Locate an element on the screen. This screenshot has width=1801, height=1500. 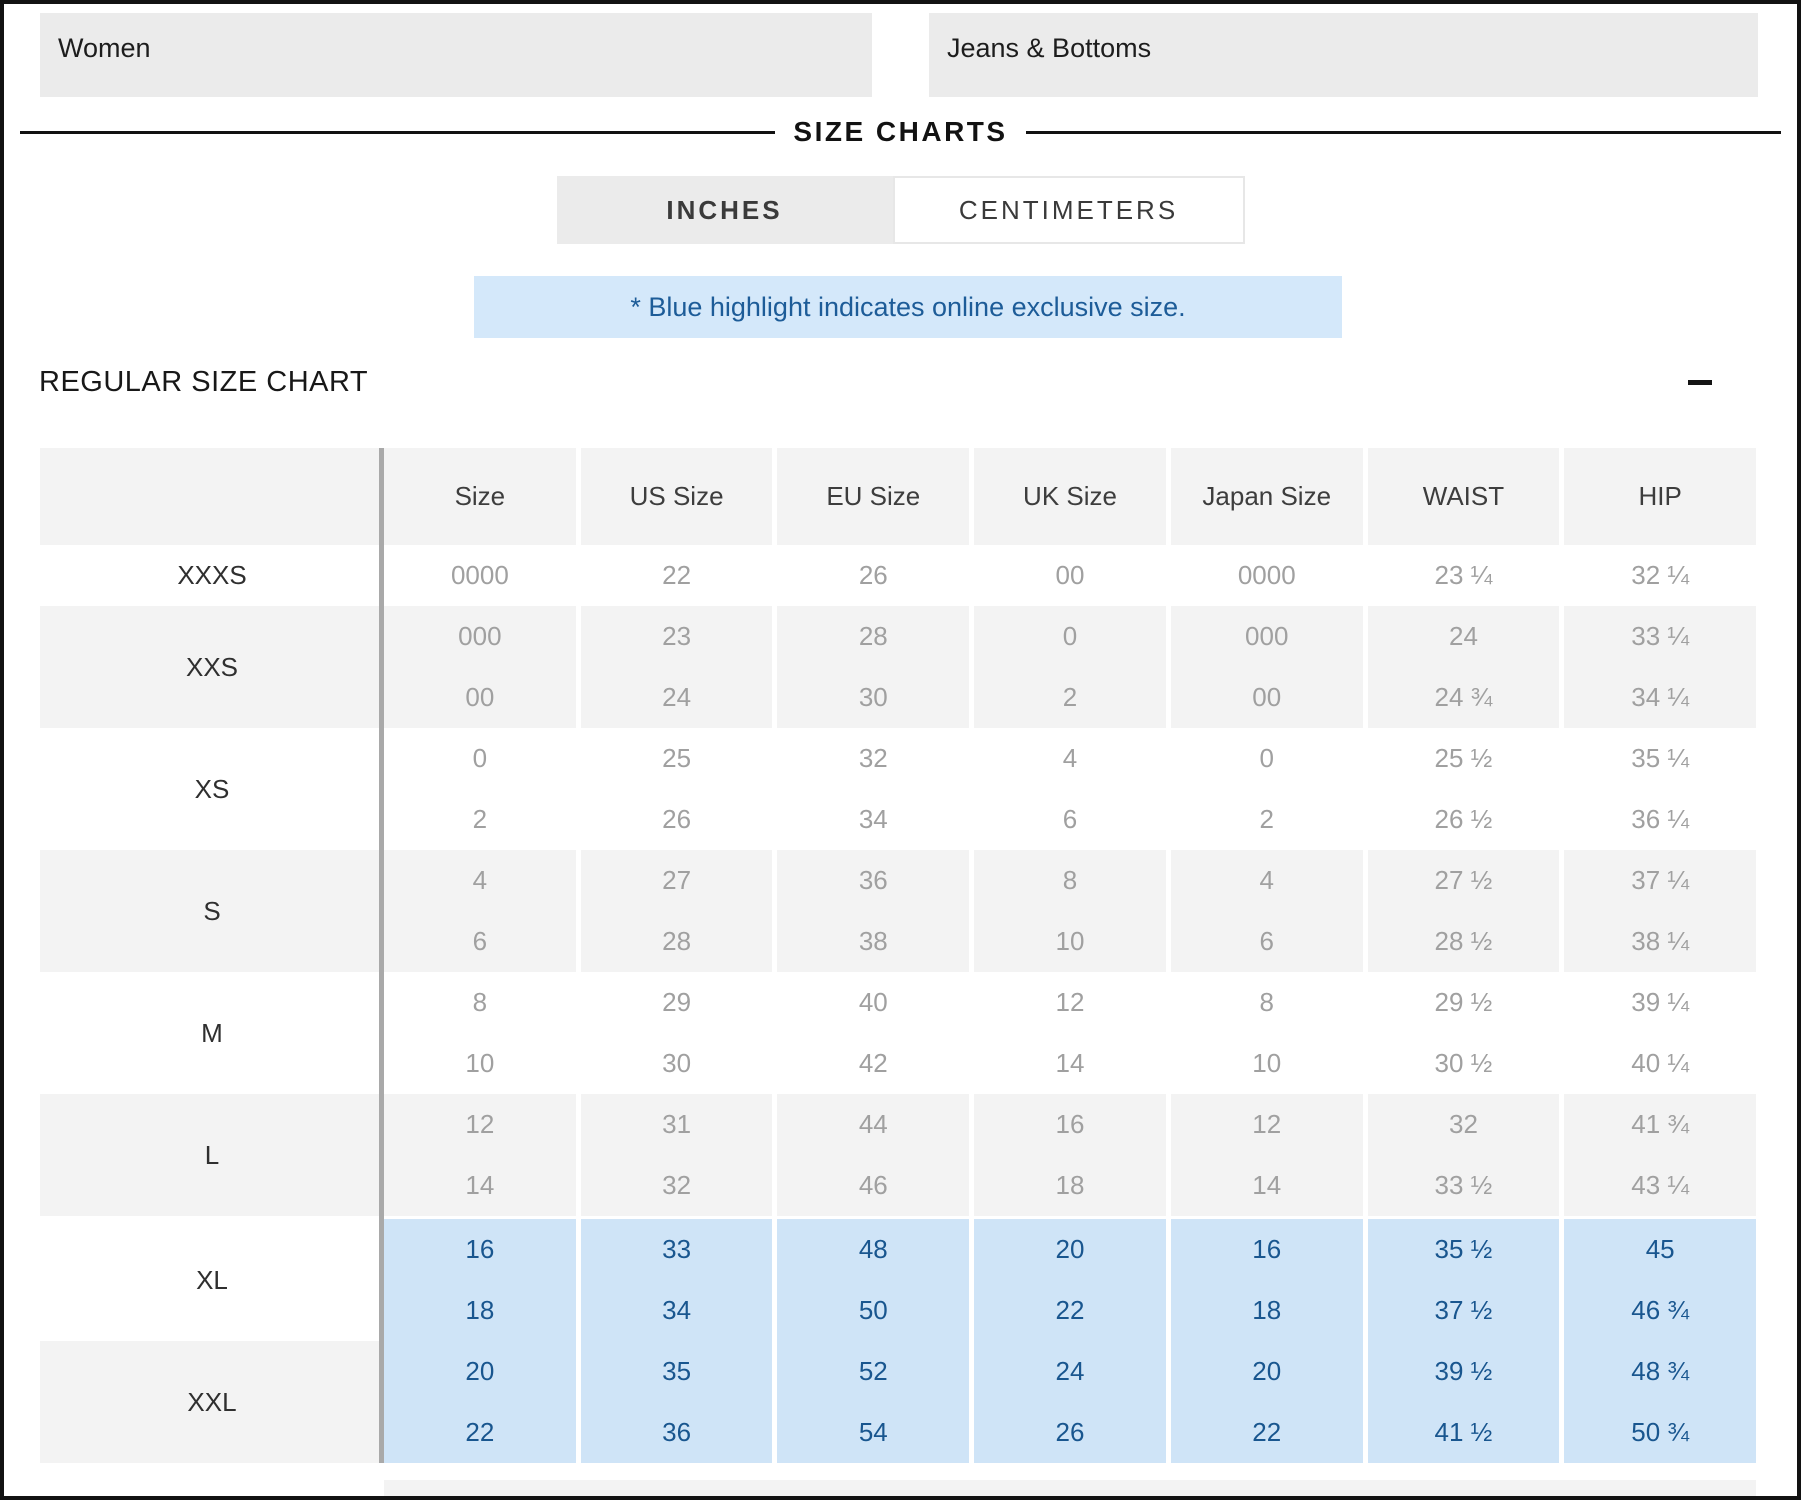
size-cell: 22 is located at coordinates (1266, 1432).